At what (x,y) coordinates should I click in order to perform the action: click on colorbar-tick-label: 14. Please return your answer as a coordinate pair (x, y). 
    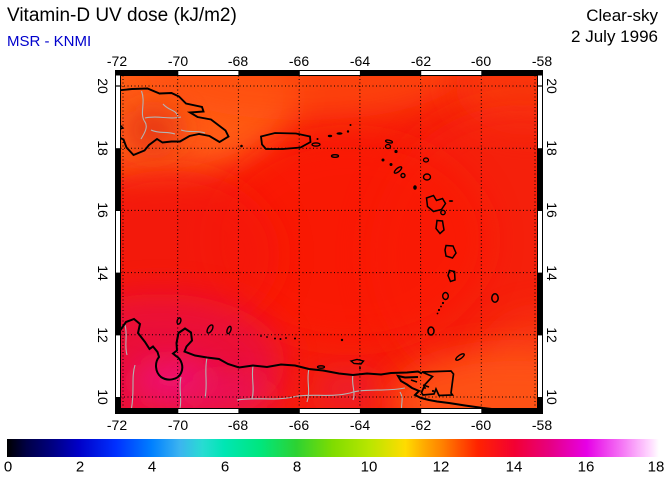
    Looking at the image, I should click on (514, 467).